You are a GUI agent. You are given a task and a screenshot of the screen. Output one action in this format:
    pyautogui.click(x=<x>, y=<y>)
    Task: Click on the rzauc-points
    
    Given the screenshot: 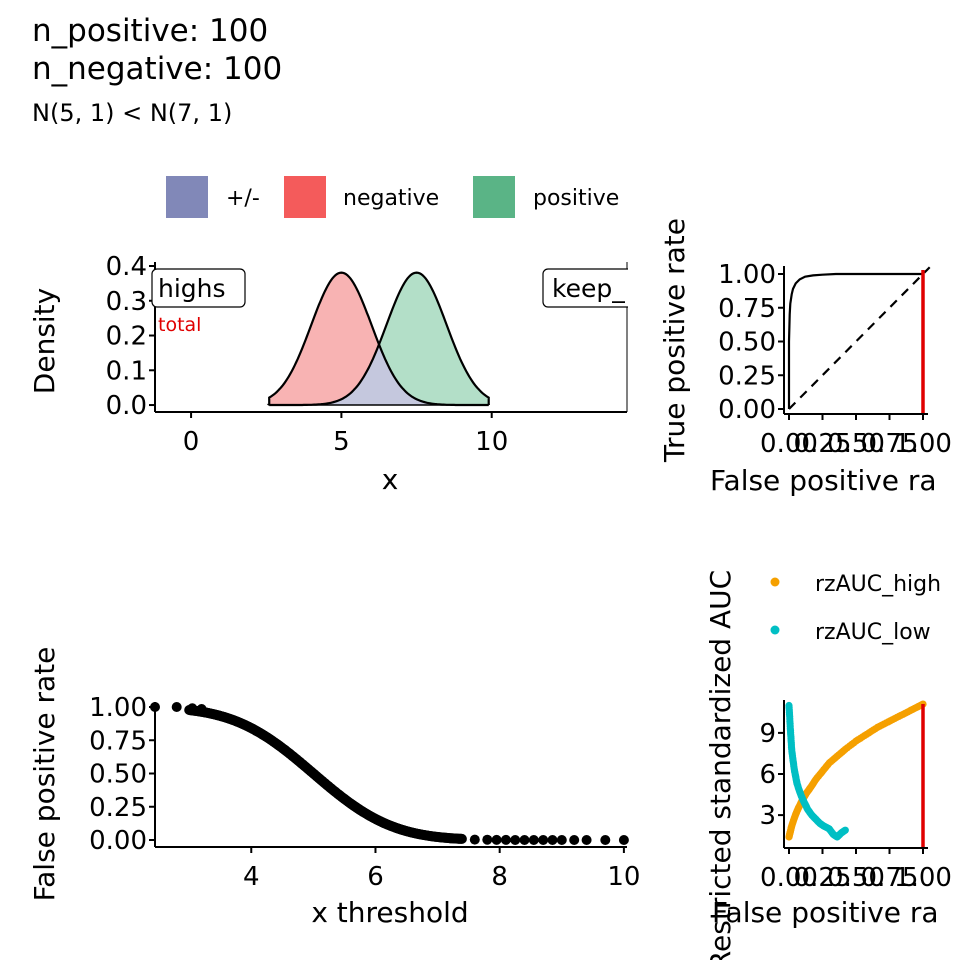 What is the action you would take?
    pyautogui.click(x=856, y=770)
    